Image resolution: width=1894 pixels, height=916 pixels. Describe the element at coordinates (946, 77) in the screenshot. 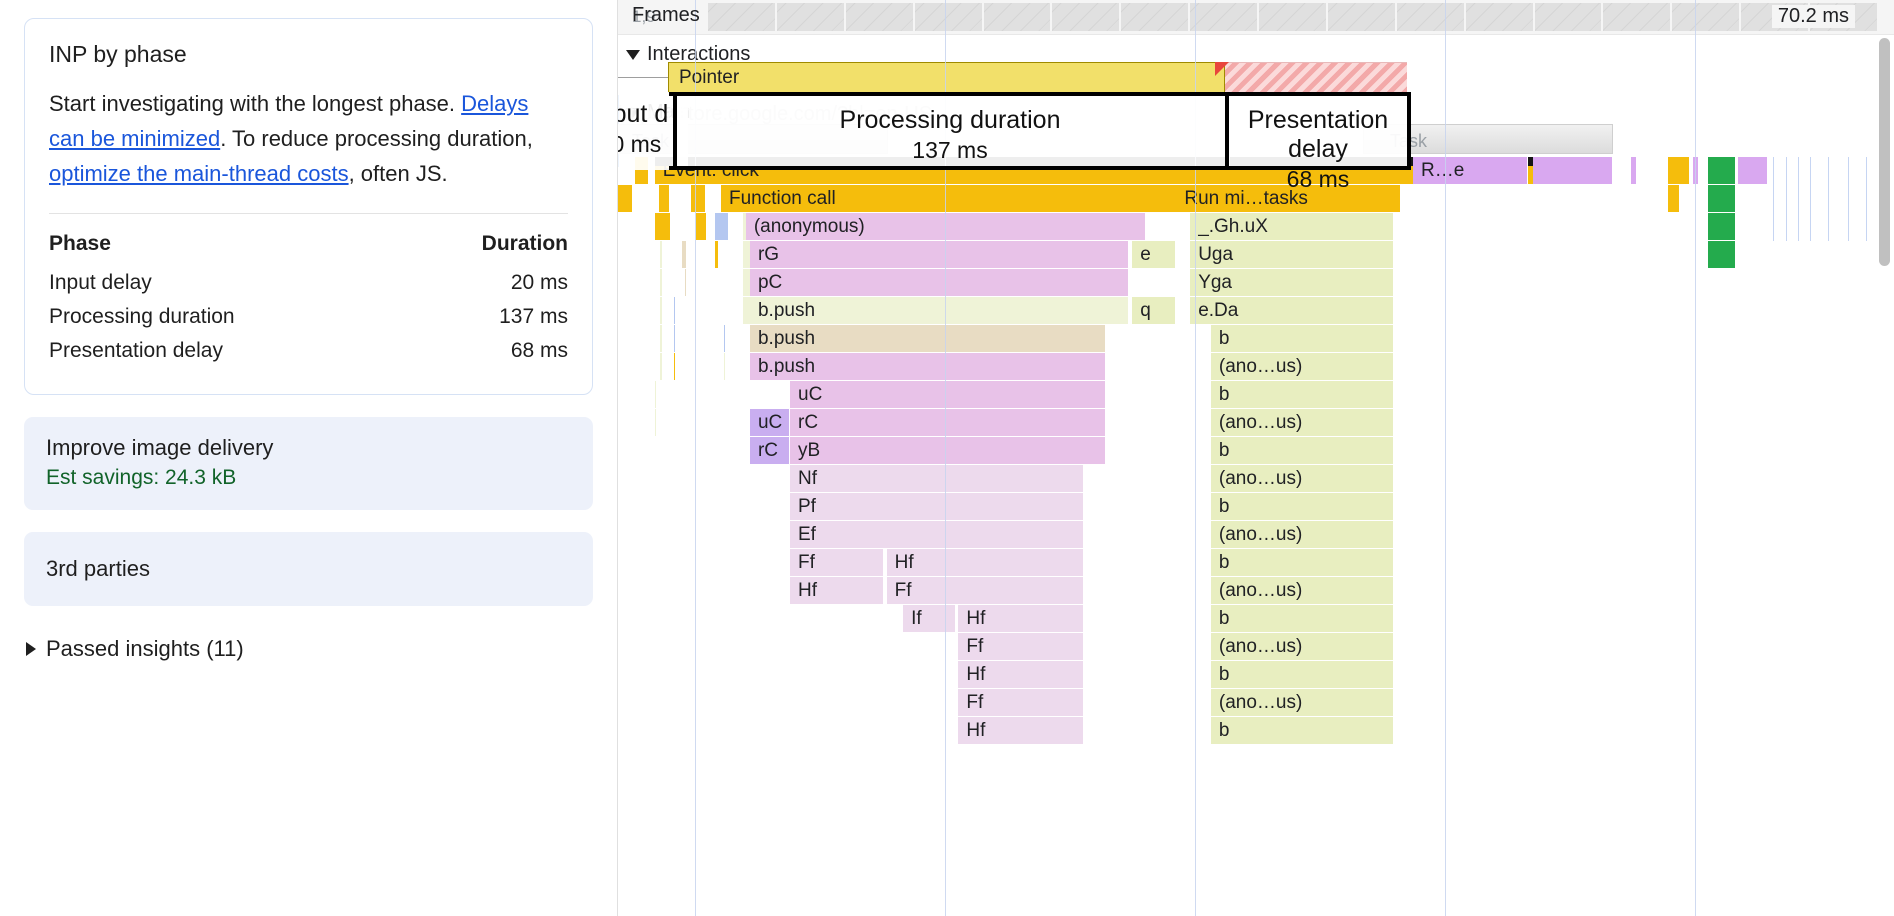

I see `interaction-entry-pointer: Pointer` at that location.